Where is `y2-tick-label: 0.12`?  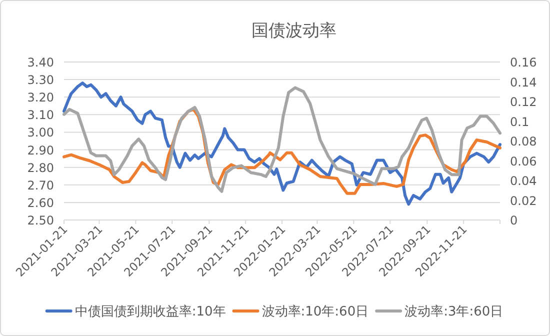 y2-tick-label: 0.12 is located at coordinates (523, 102).